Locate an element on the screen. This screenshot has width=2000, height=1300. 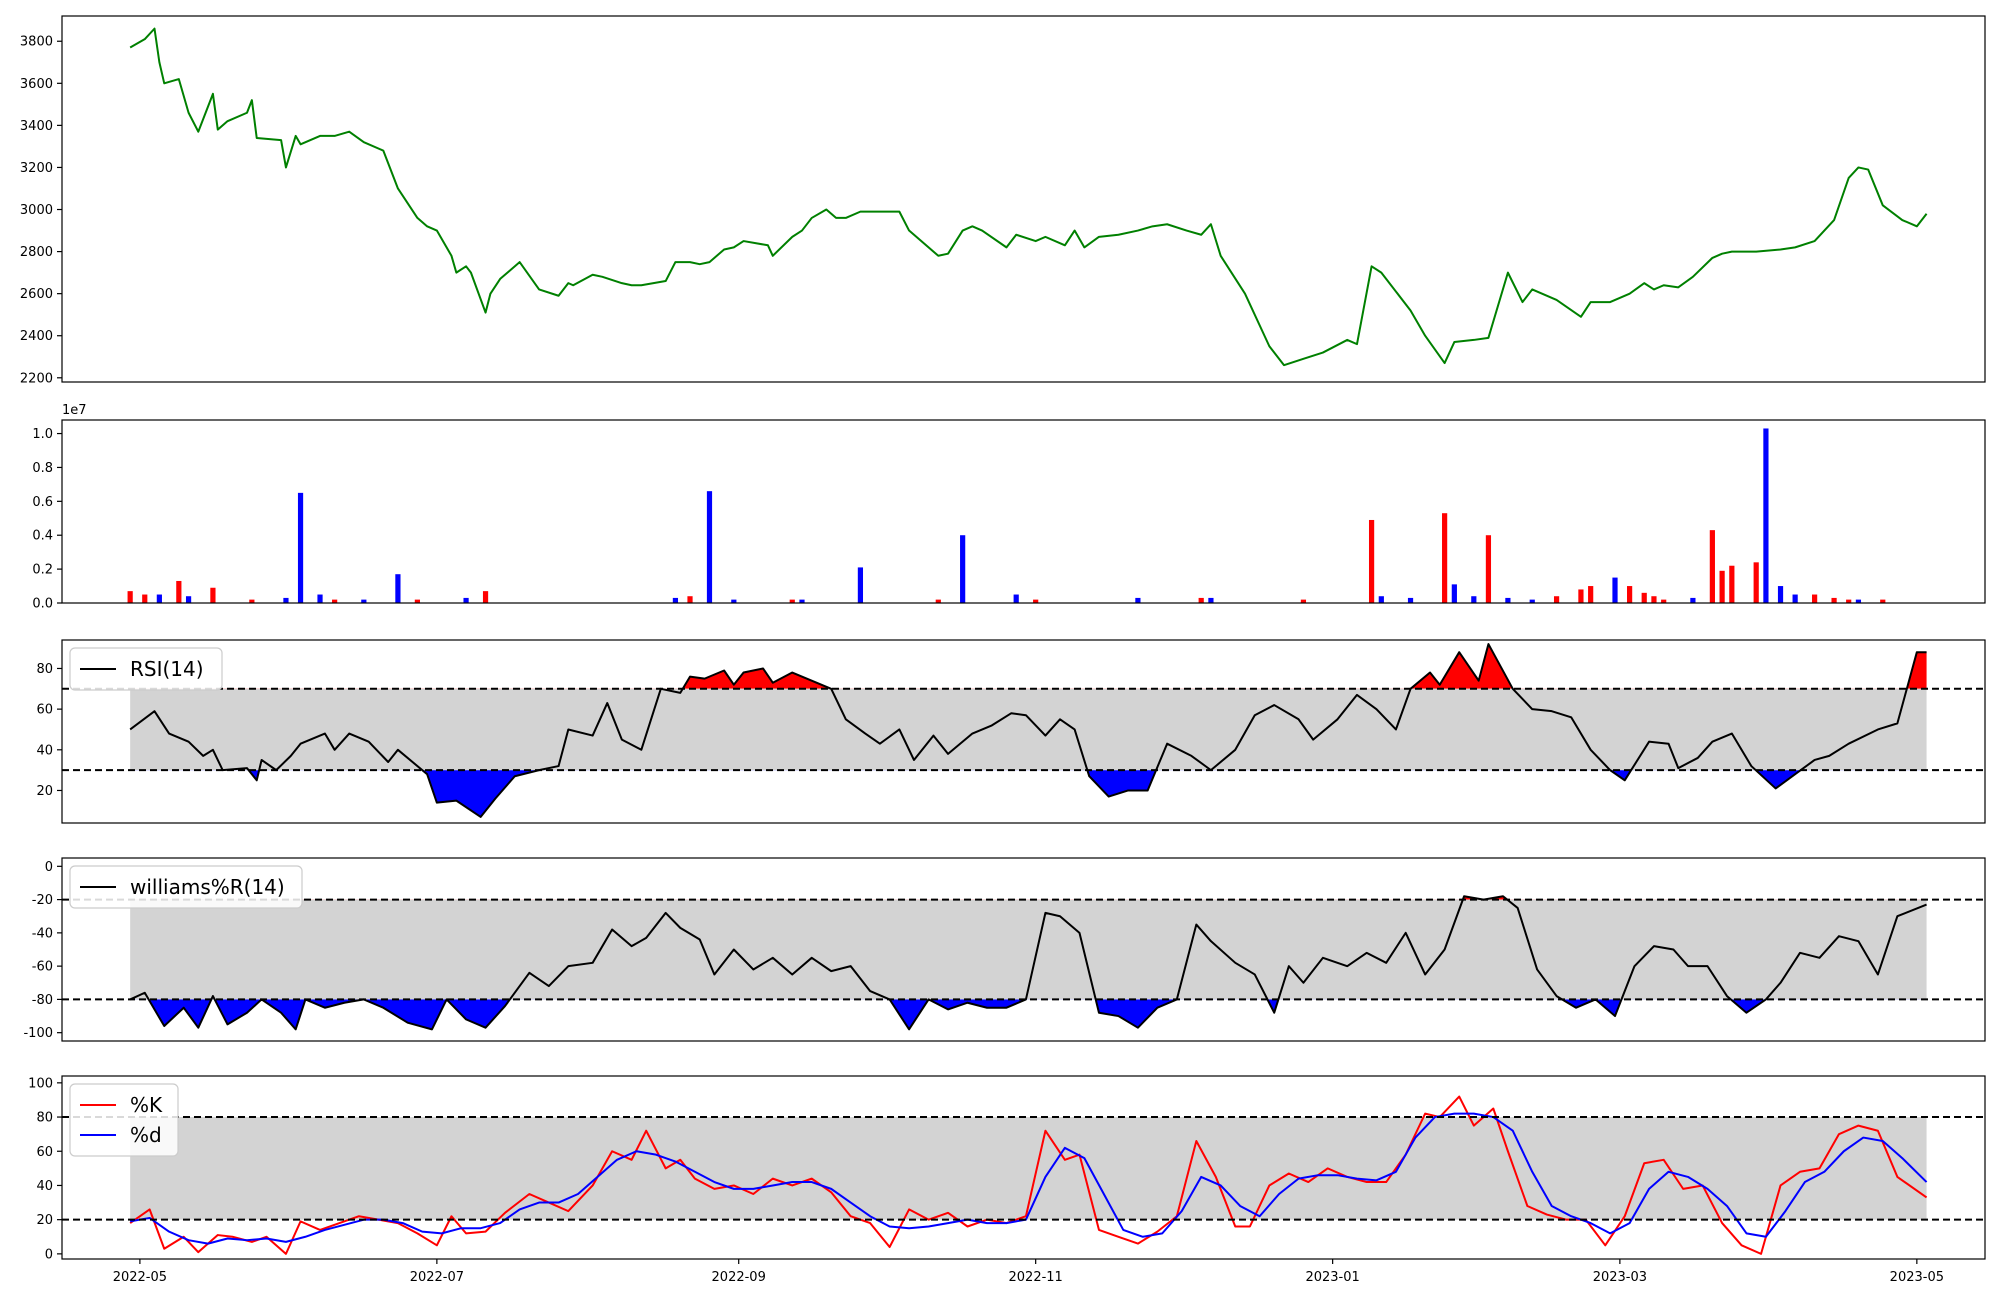
y-tick-label: 40 is located at coordinates (44, 750).